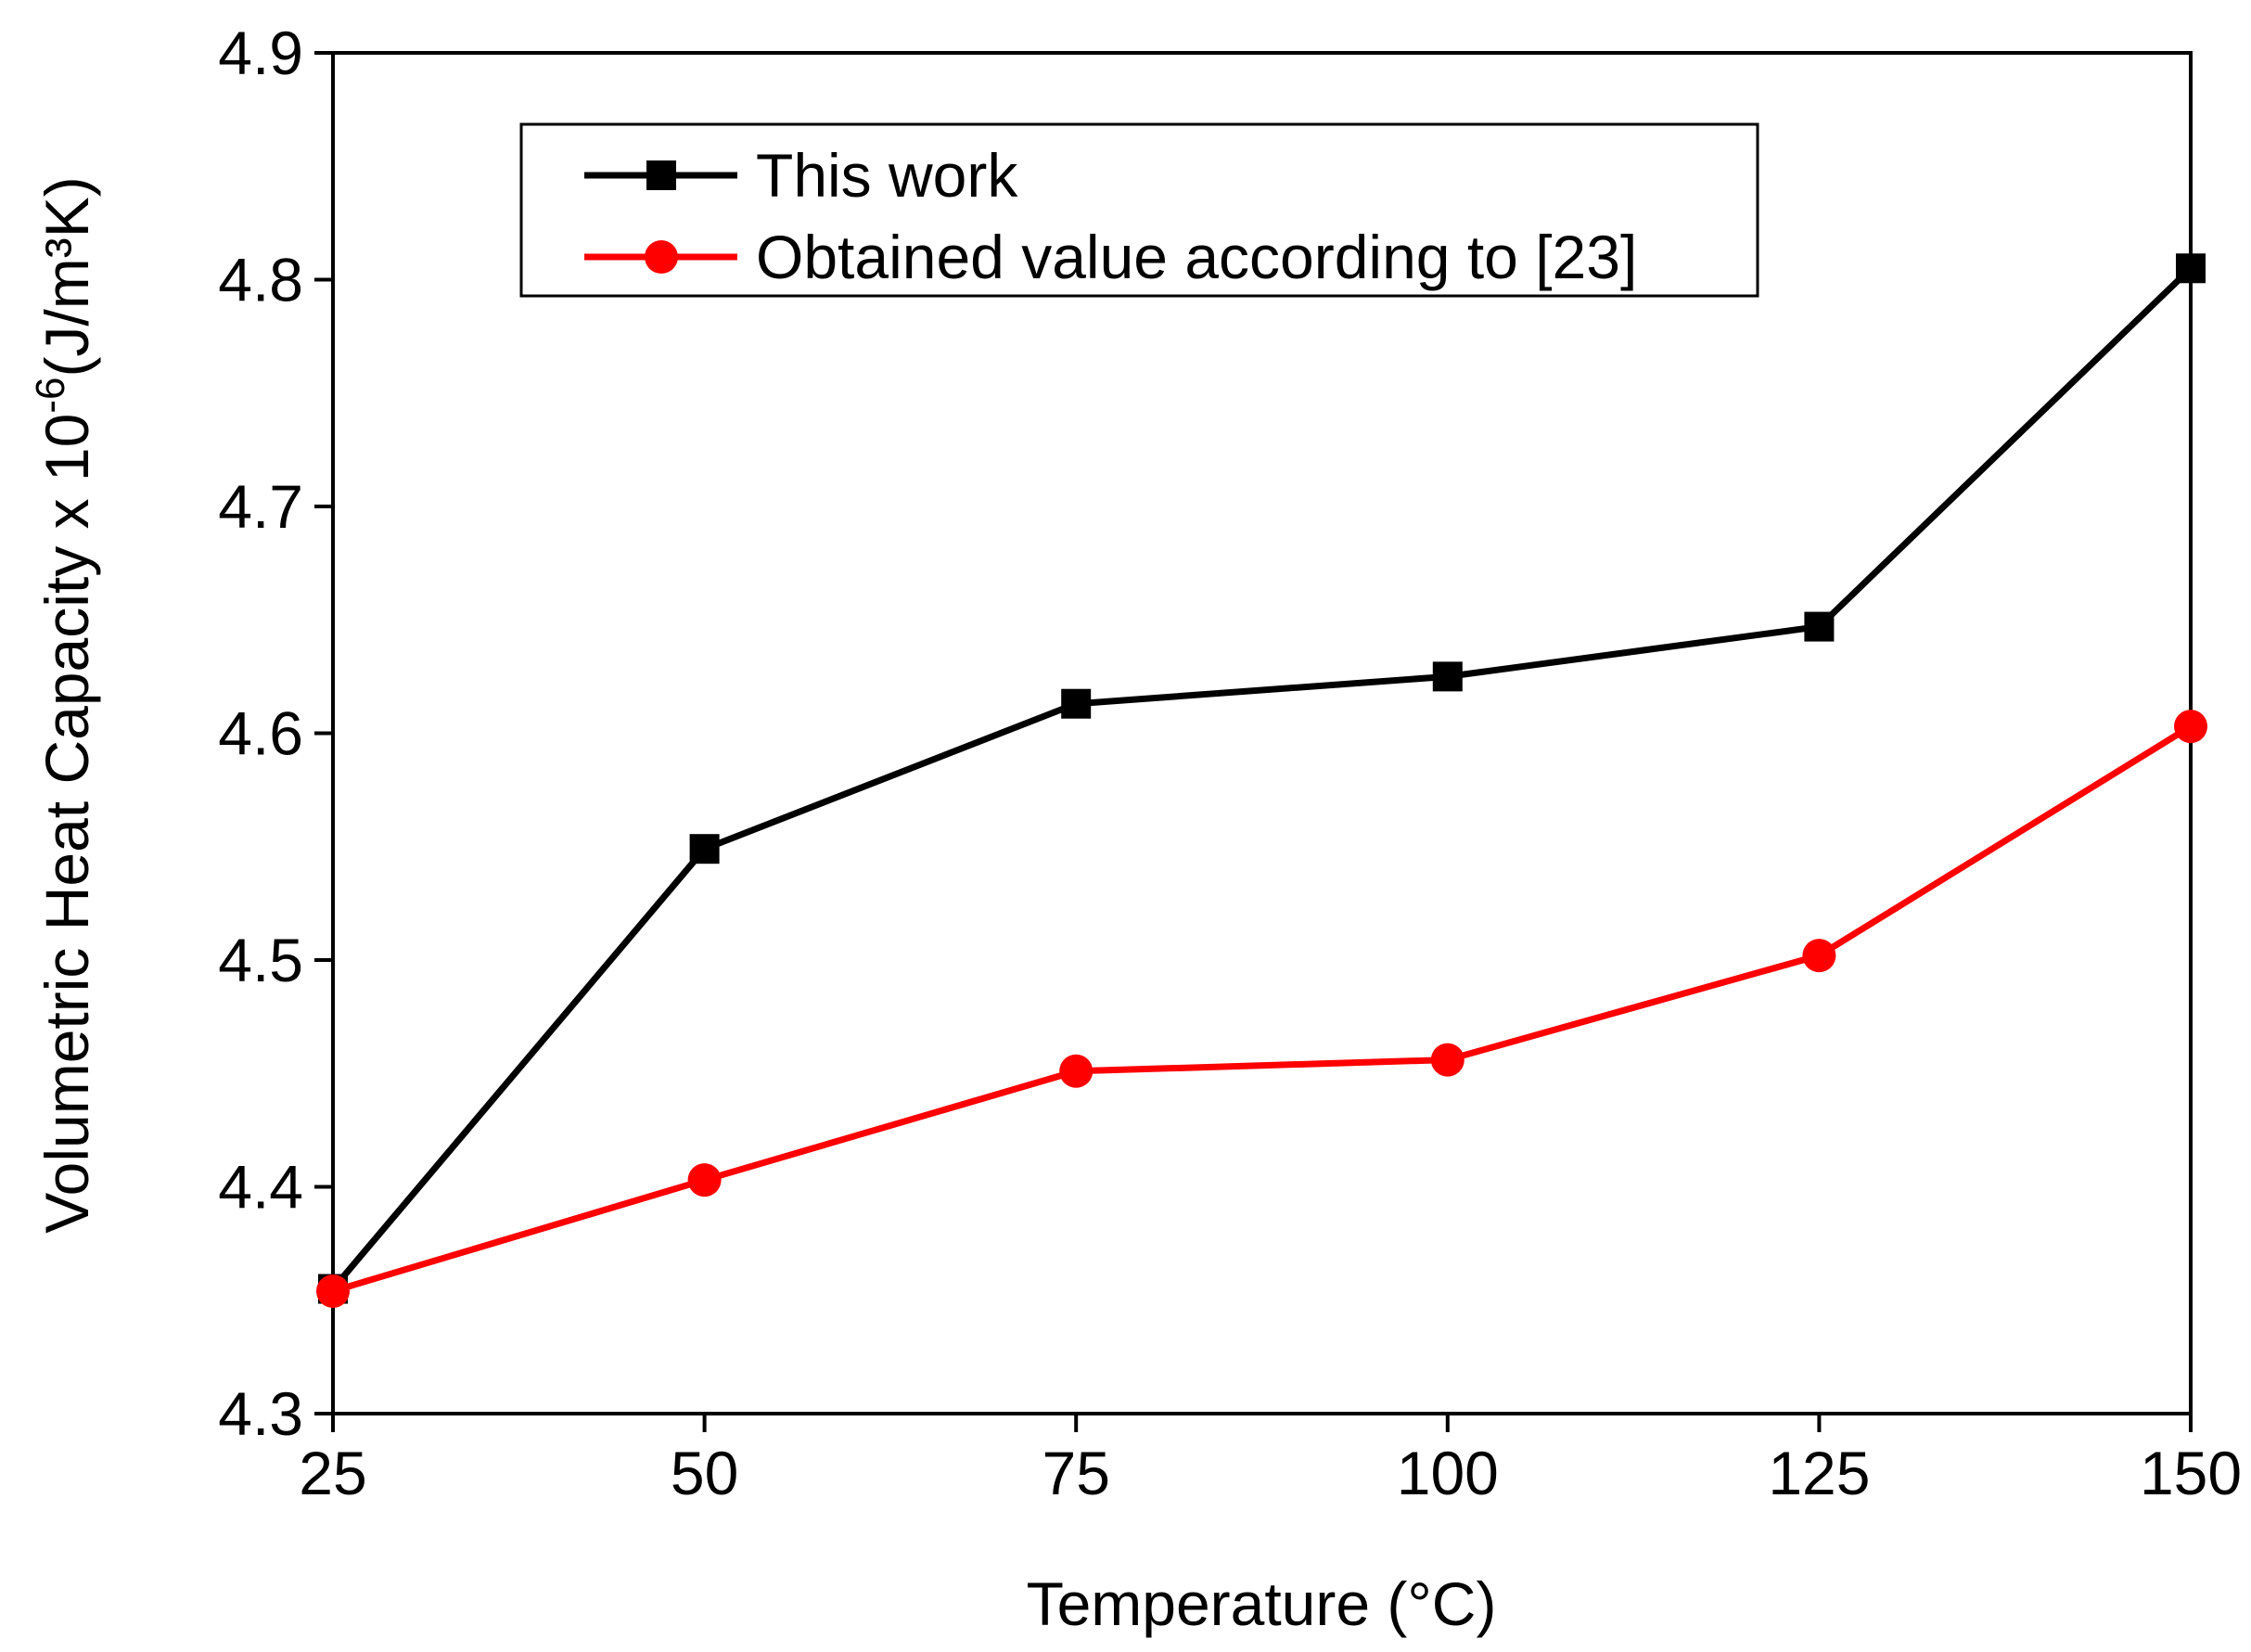  Describe the element at coordinates (260, 733) in the screenshot. I see `y-tick-label: 4.6` at that location.